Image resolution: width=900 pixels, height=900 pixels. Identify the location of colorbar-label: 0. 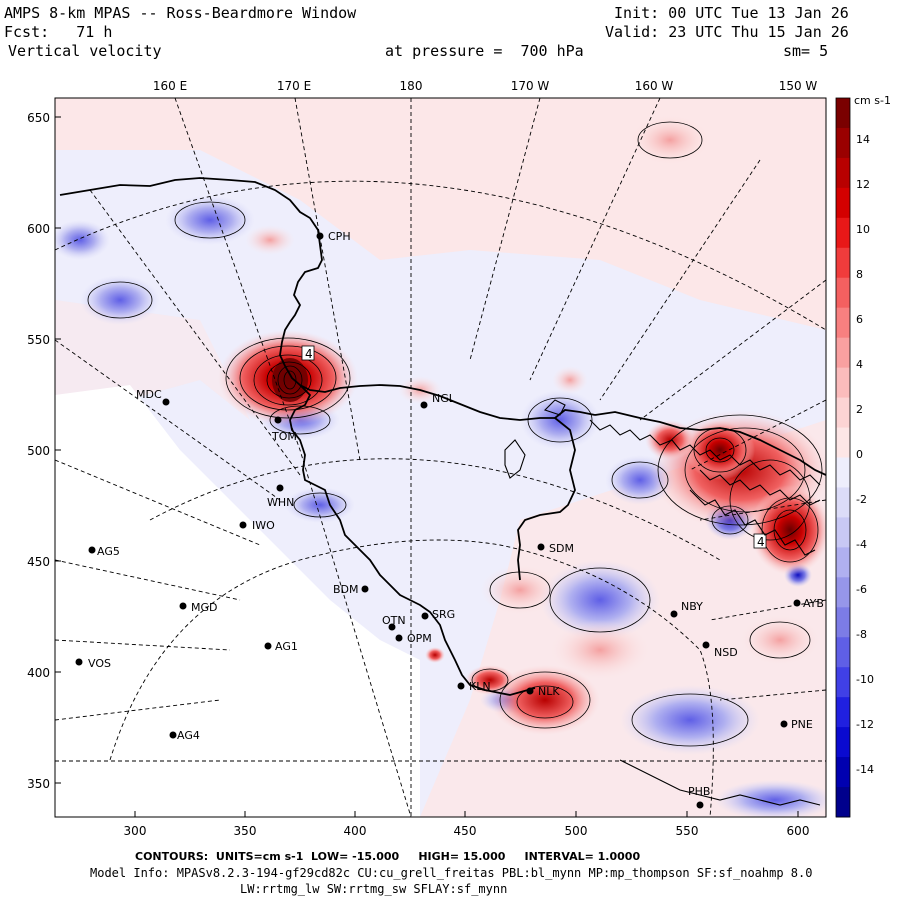
(859, 454).